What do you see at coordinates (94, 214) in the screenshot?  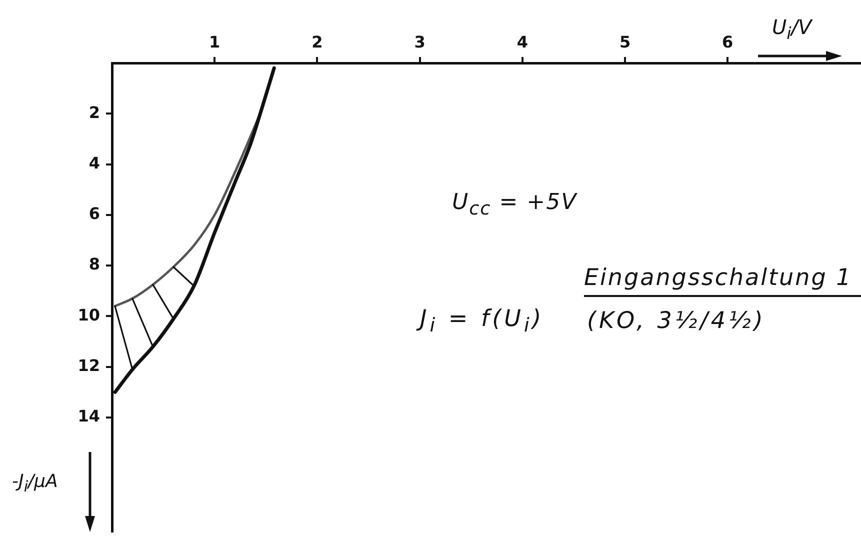 I see `y-tick-label: 6` at bounding box center [94, 214].